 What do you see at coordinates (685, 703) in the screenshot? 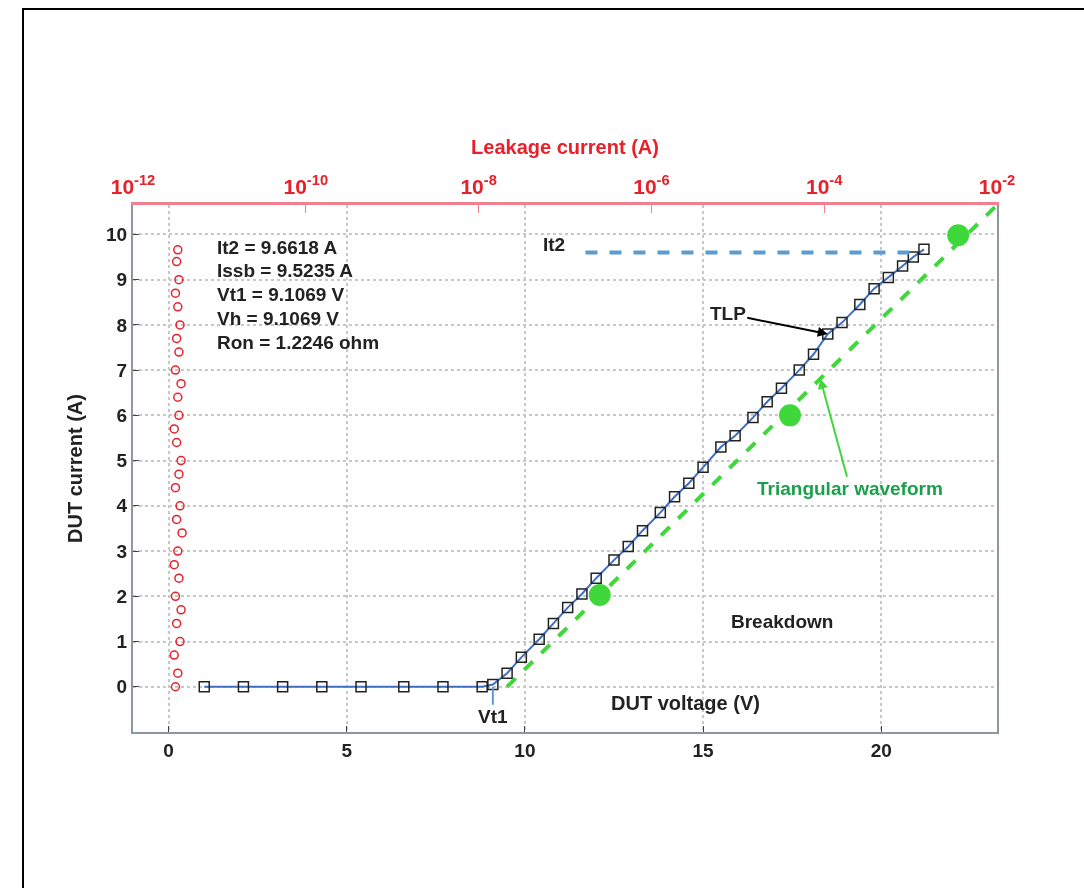
I see `x-axis-title: DUT voltage (V)` at bounding box center [685, 703].